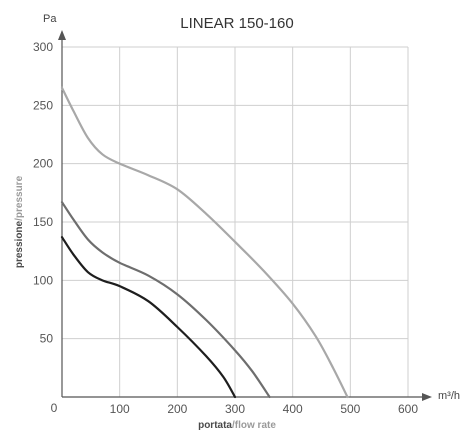 Image resolution: width=466 pixels, height=436 pixels. I want to click on y-tick-label: 100, so click(43, 280).